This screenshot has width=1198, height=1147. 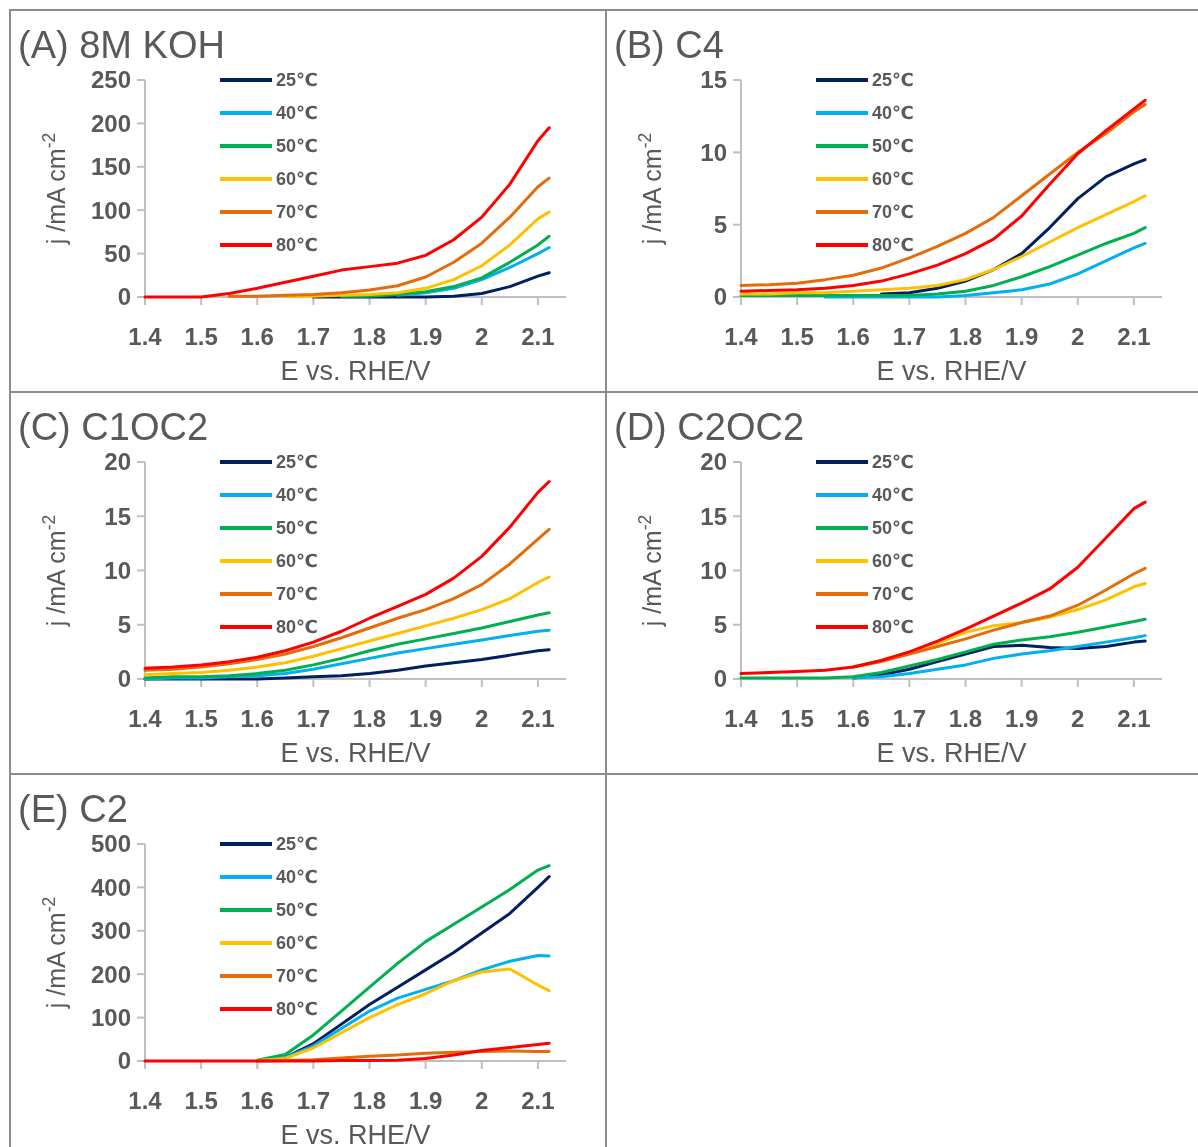 I want to click on chart-title: (E) C2, so click(x=73, y=809).